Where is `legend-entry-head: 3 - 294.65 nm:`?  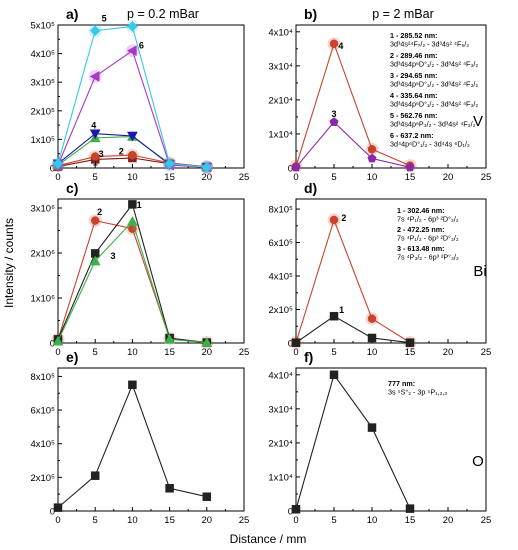
legend-entry-head: 3 - 294.65 nm: is located at coordinates (414, 75).